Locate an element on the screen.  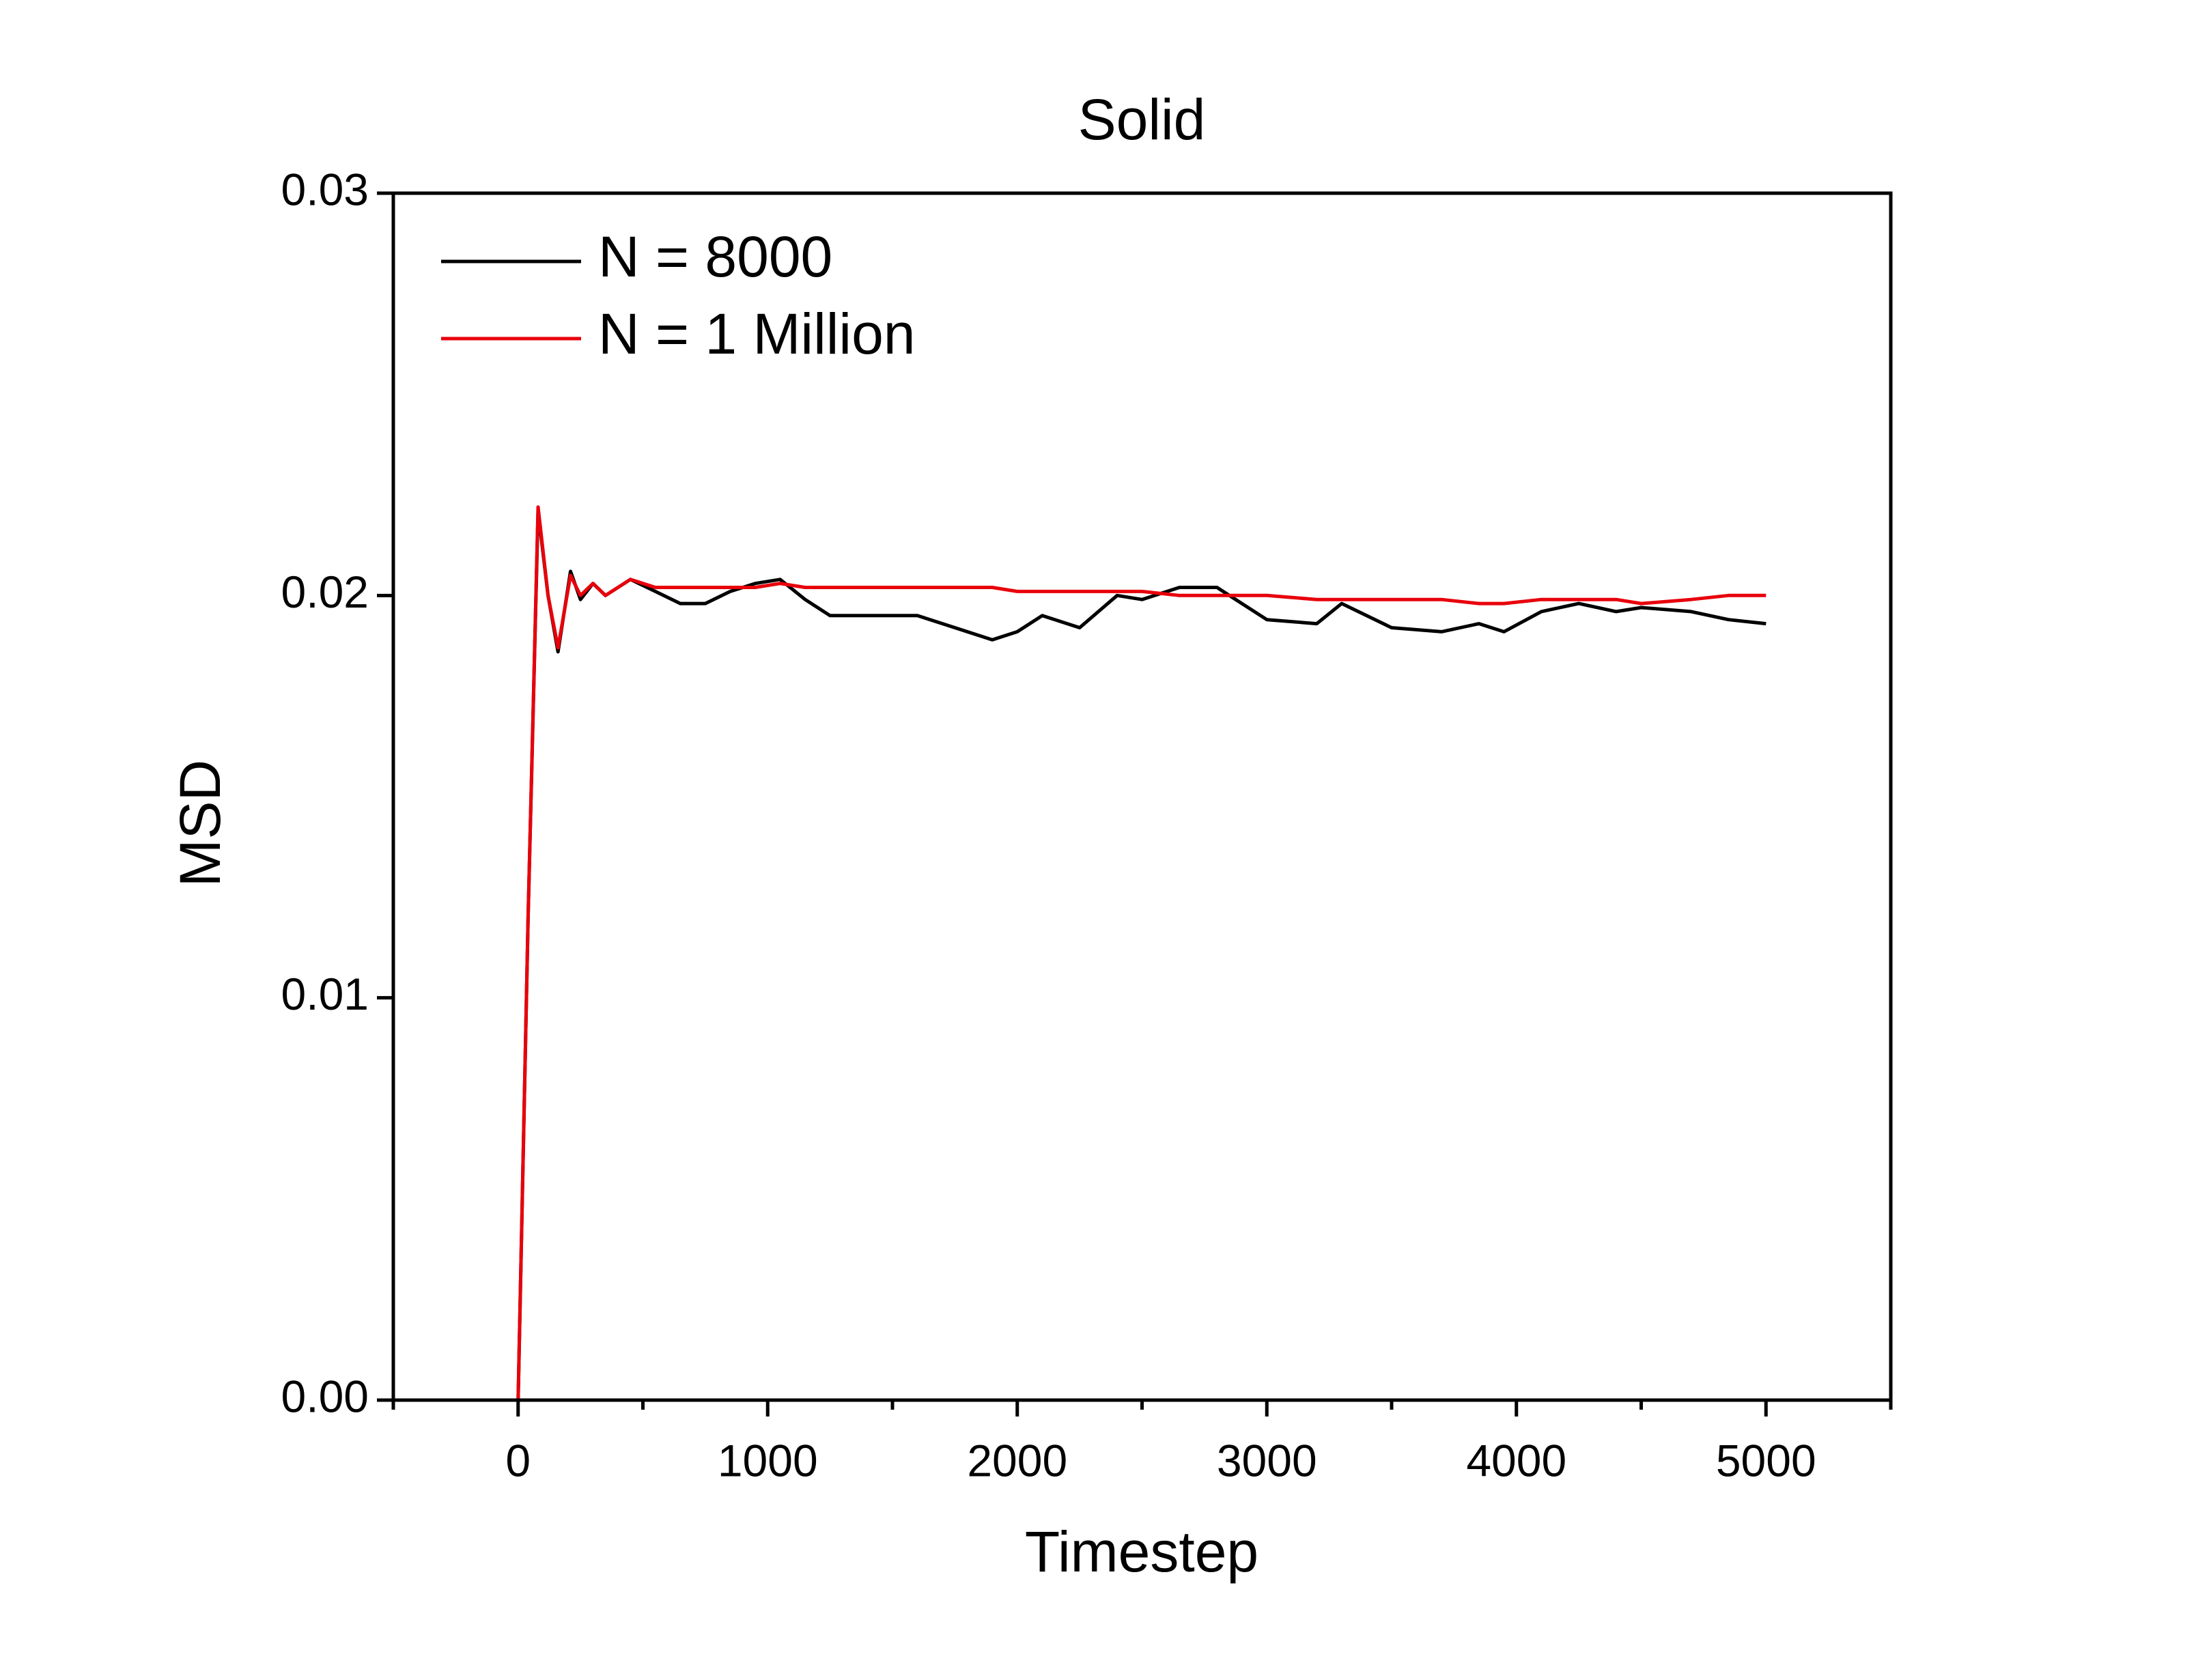
legend-label: N = 1 Million is located at coordinates (757, 334).